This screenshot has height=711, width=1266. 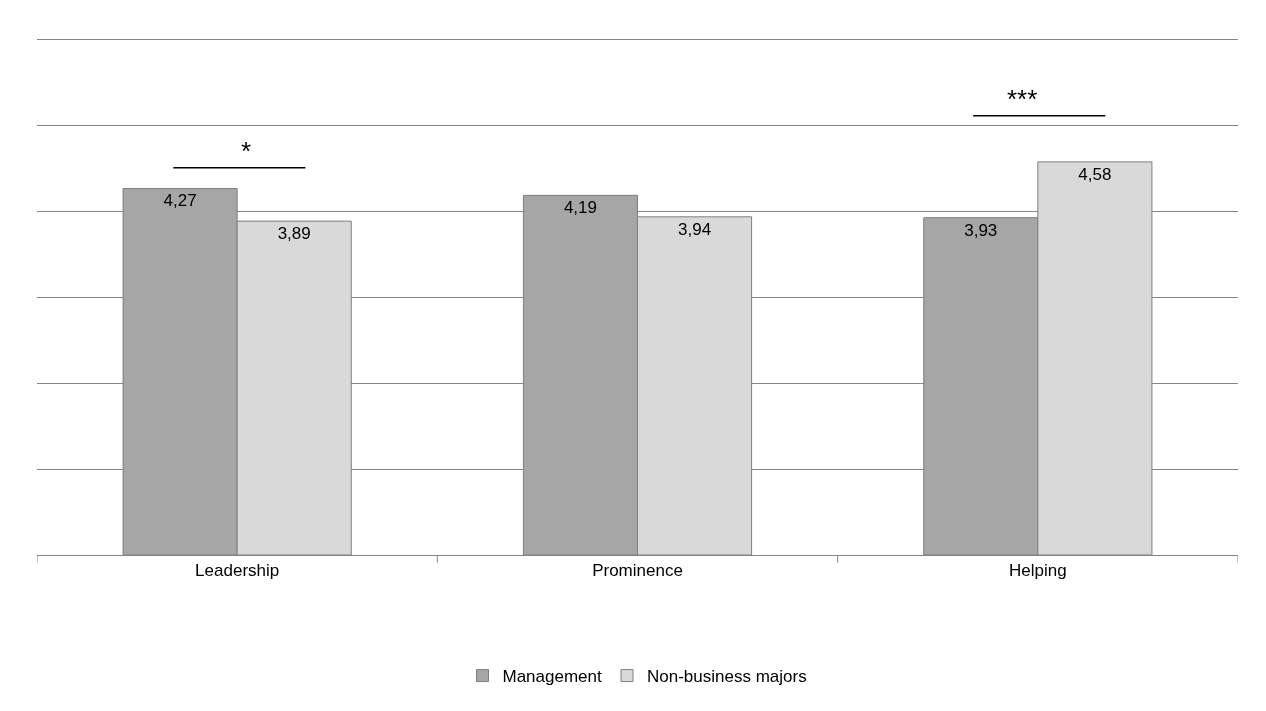 I want to click on data-label: 3,93, so click(x=981, y=230).